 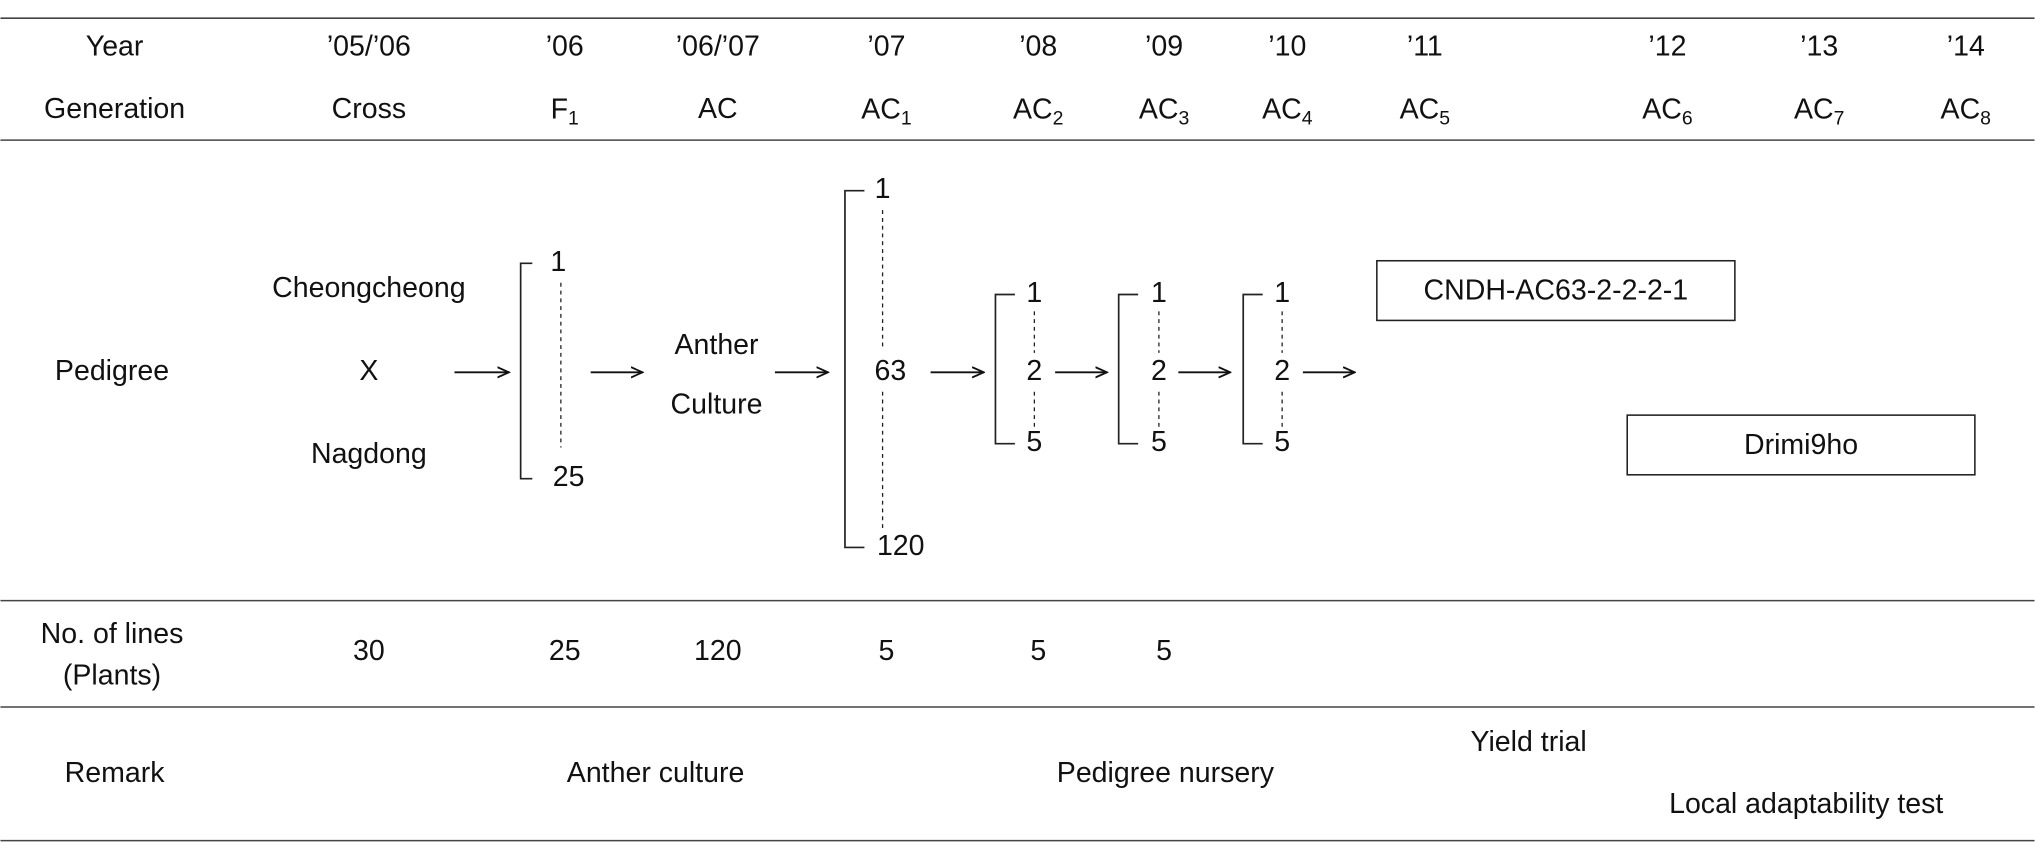 I want to click on variety: Drimi9ho, so click(x=1801, y=445).